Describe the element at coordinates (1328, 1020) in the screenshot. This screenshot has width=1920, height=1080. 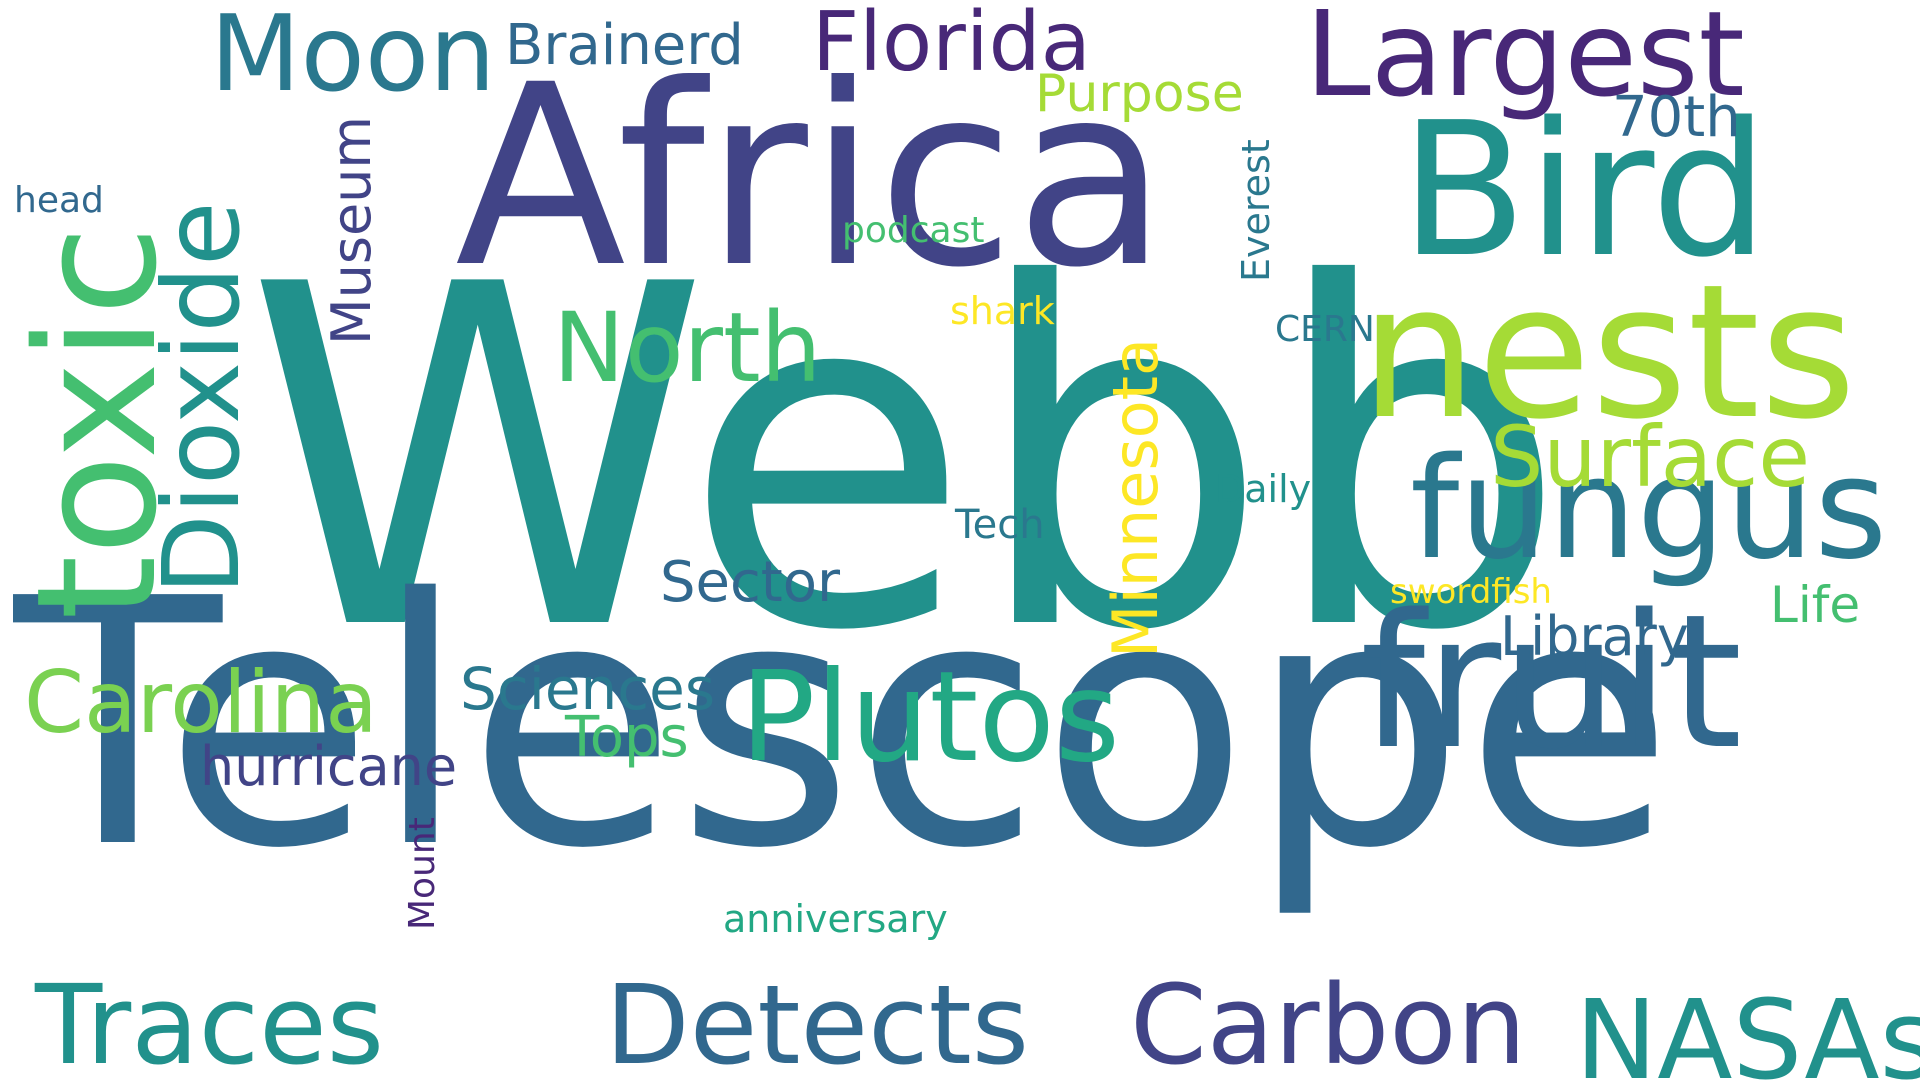
I see `word-carbon: Carbon` at that location.